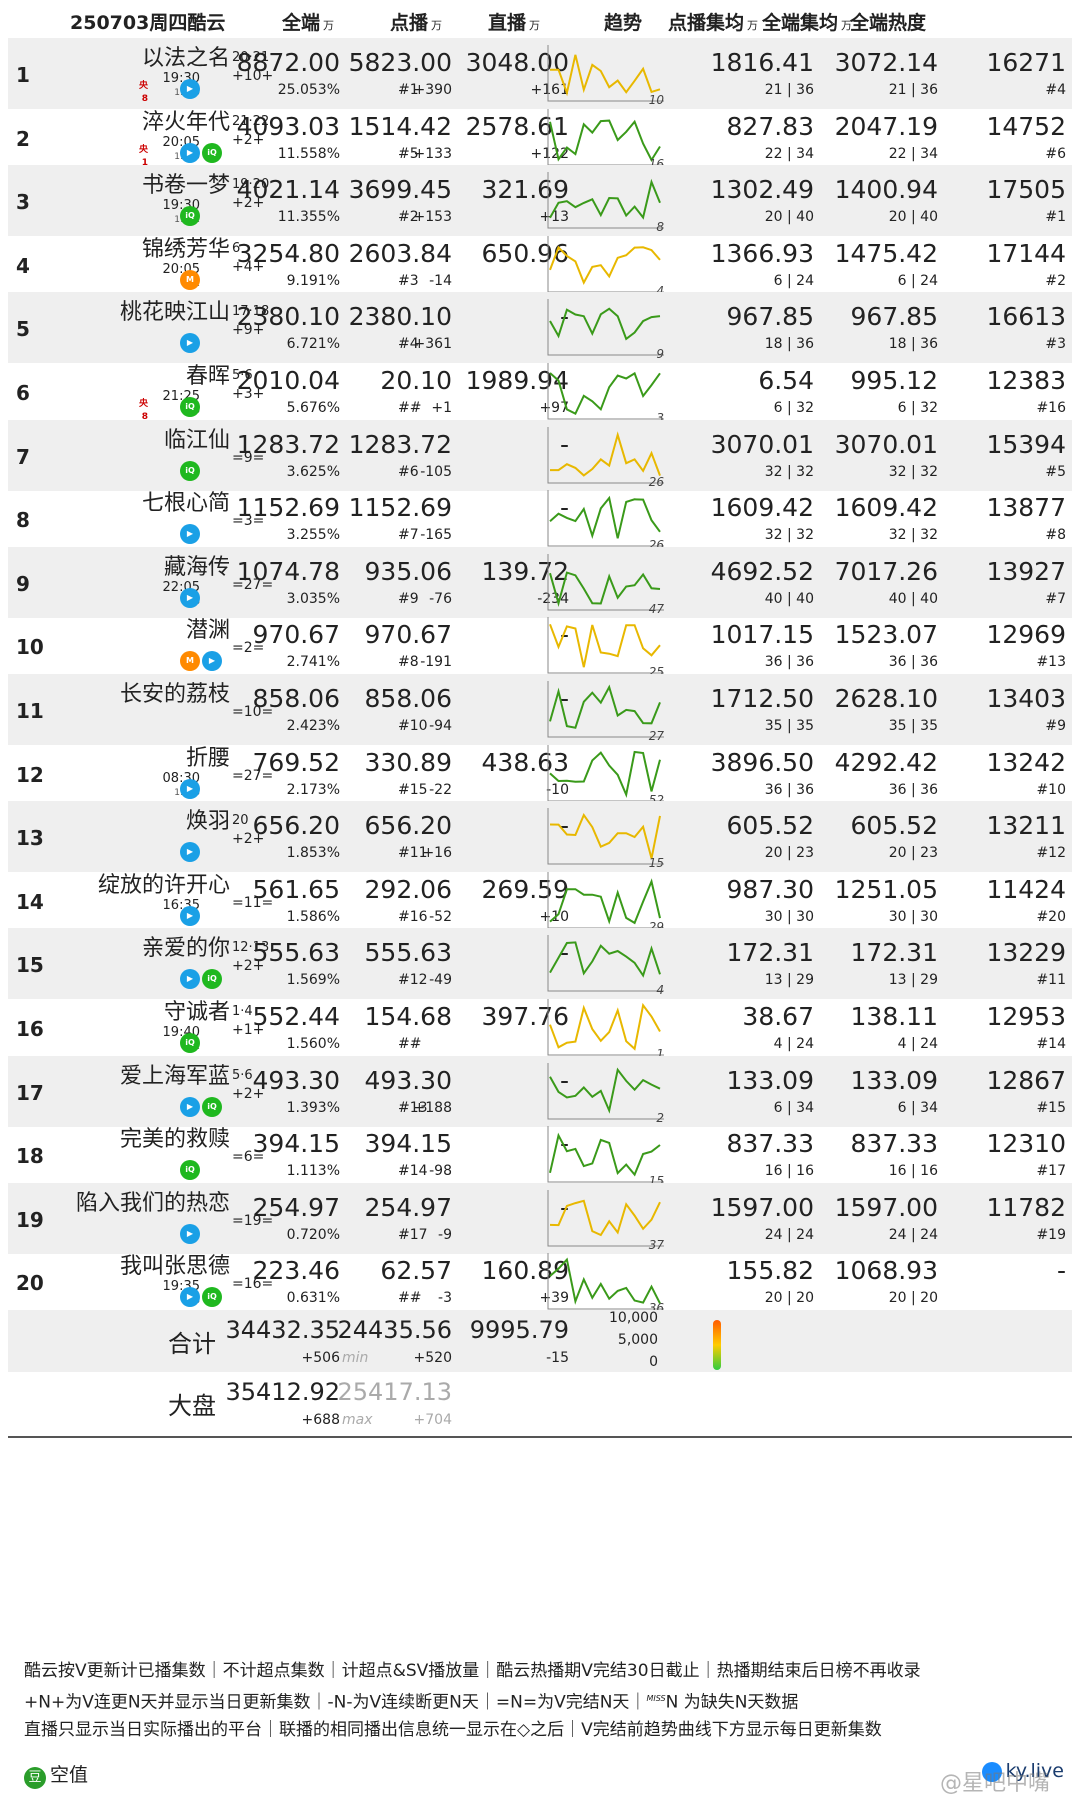 This screenshot has width=1080, height=1812. What do you see at coordinates (23, 583) in the screenshot?
I see `rank-number: 9` at bounding box center [23, 583].